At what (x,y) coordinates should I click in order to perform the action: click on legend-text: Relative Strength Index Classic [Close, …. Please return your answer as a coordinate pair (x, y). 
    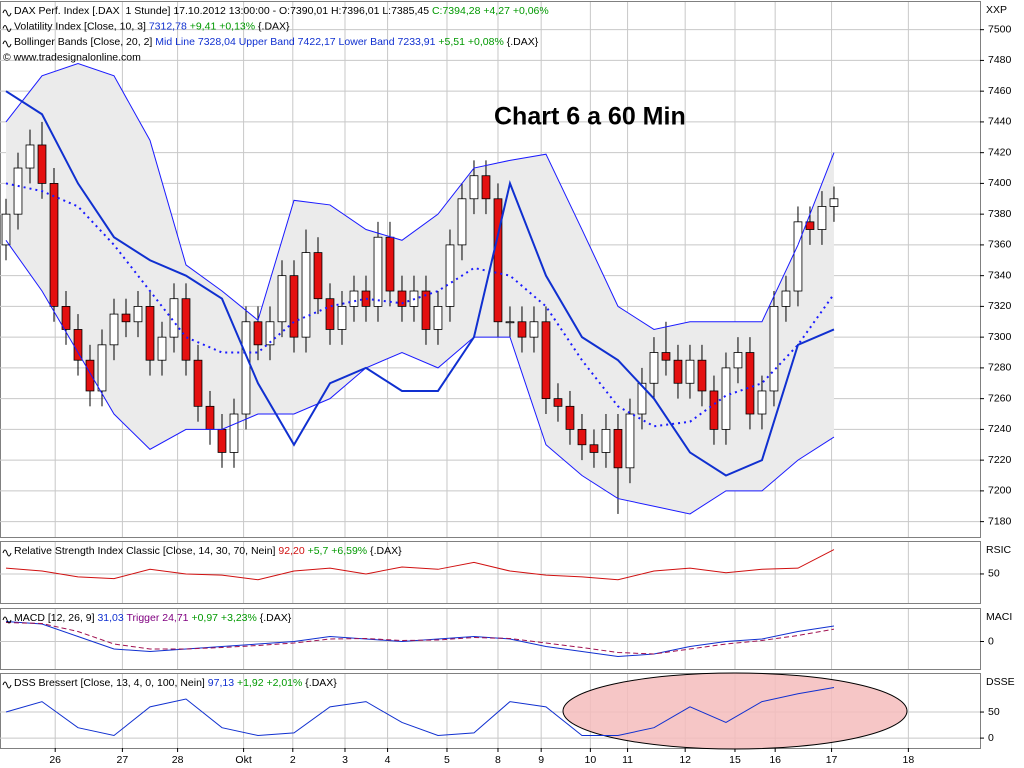
    Looking at the image, I should click on (146, 551).